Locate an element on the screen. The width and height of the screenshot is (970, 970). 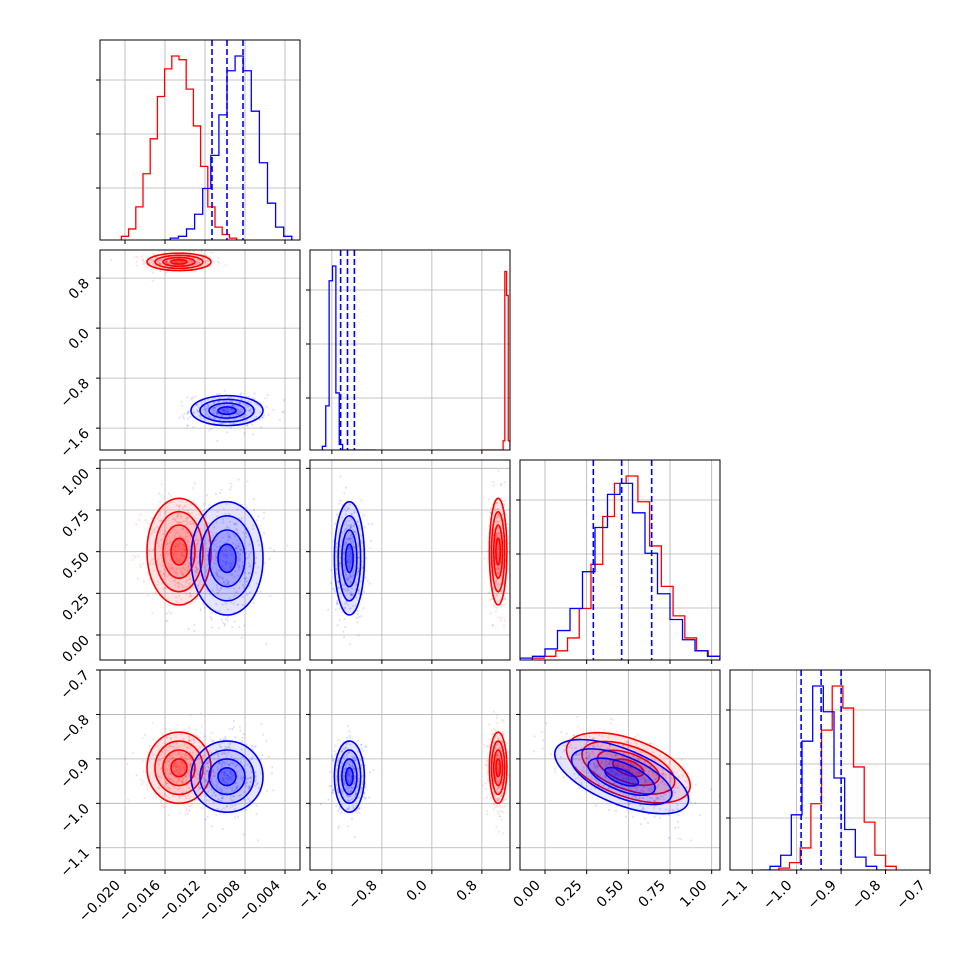
panel-r3-c1: −1.6 −0.8 0.0 0.8 is located at coordinates (403, 791).